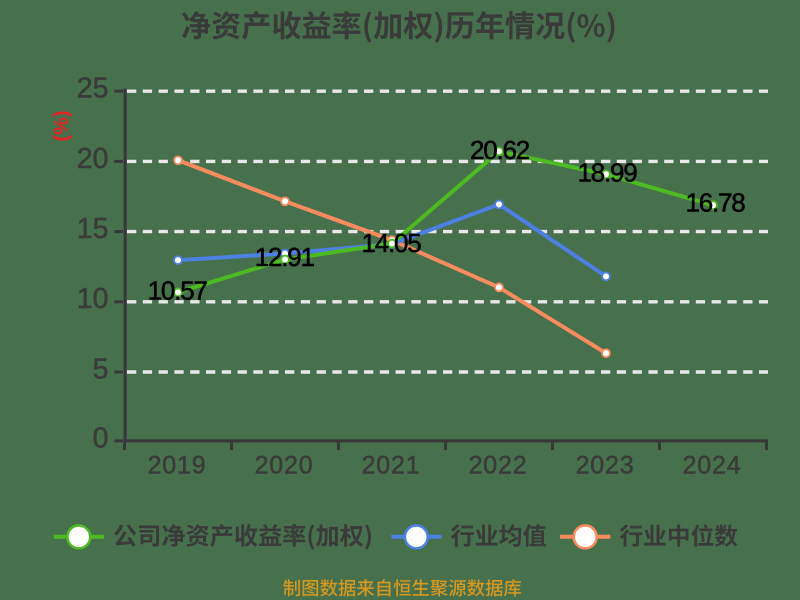  What do you see at coordinates (93, 89) in the screenshot?
I see `svg-text: 25` at bounding box center [93, 89].